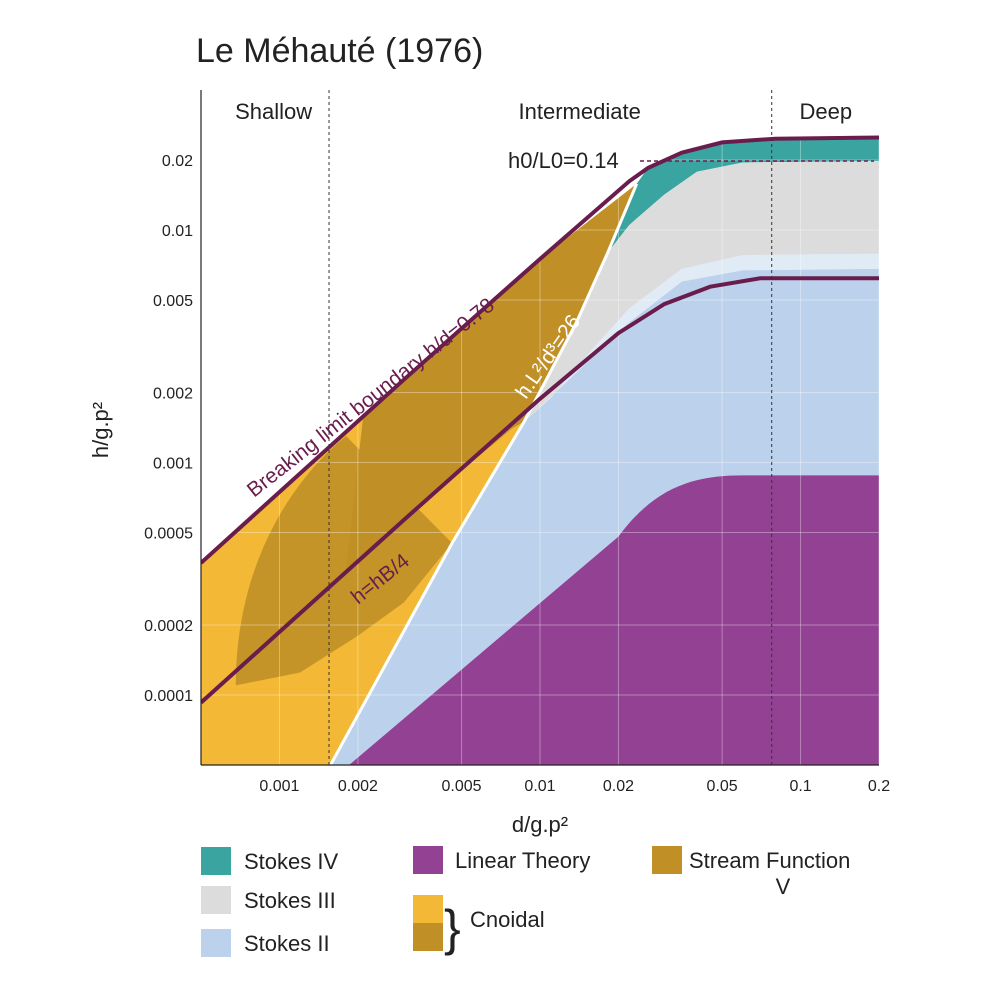  Describe the element at coordinates (667, 860) in the screenshot. I see `legend-swatch-stream-function` at that location.